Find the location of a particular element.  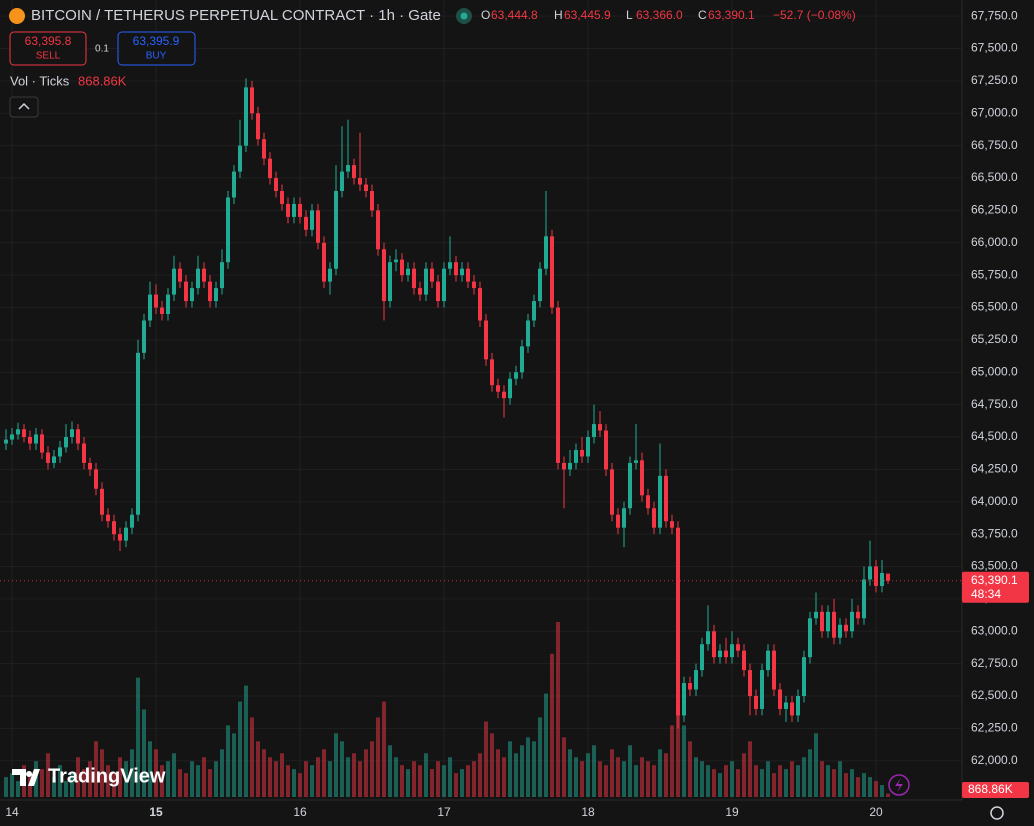

settings-icon is located at coordinates (997, 813).